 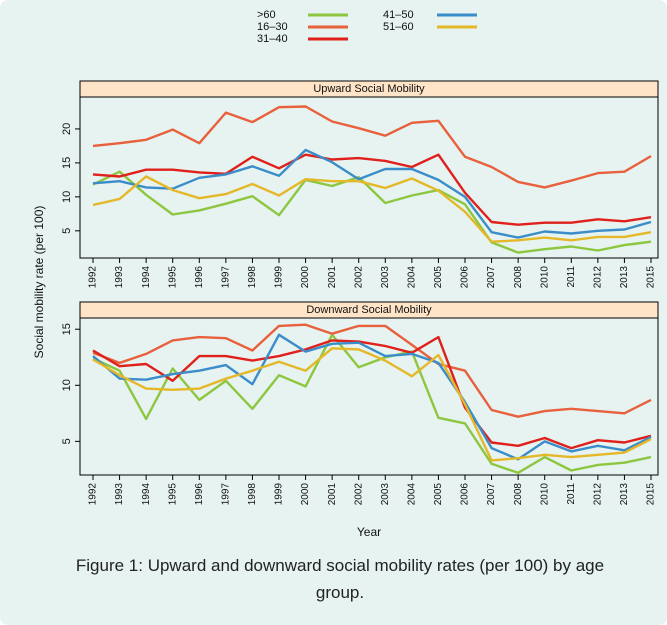 I want to click on y-axis-label: Social mobility rate (per 100), so click(x=39, y=282).